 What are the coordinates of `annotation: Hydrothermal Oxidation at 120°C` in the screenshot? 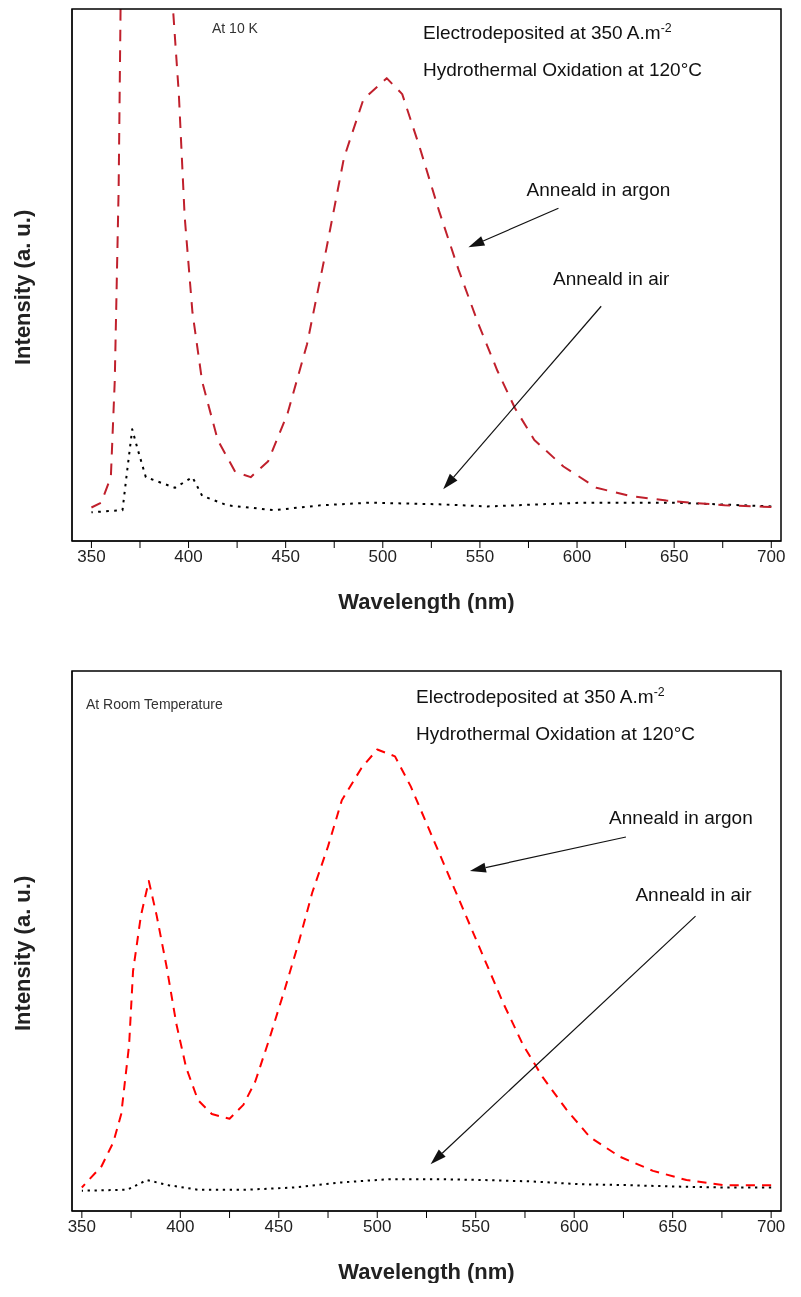 It's located at (563, 69).